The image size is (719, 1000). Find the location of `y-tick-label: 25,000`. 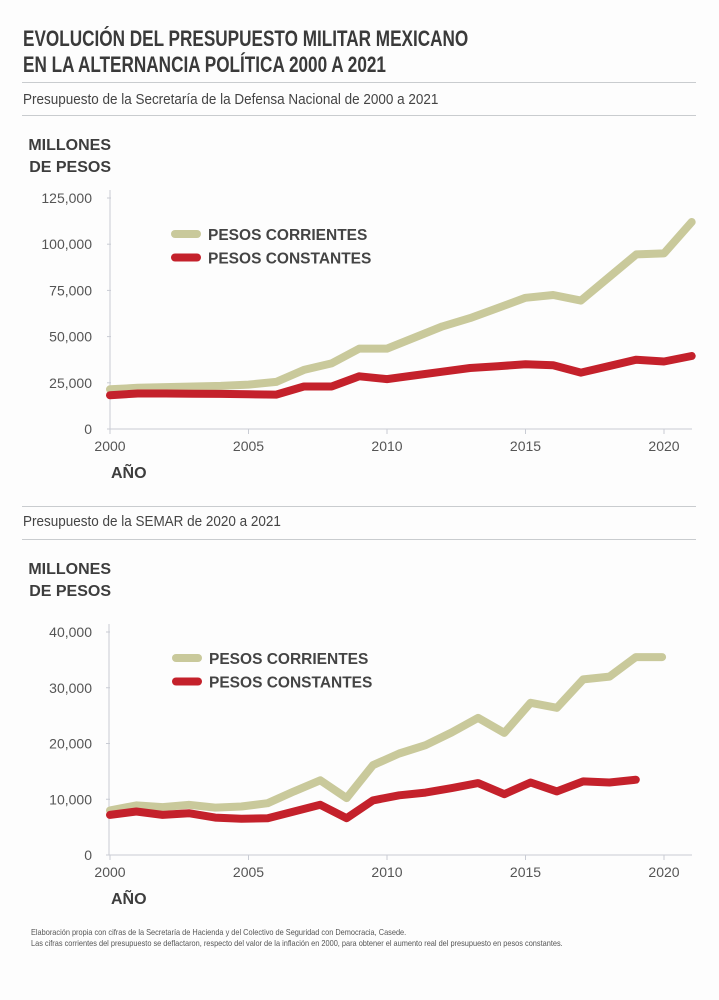

y-tick-label: 25,000 is located at coordinates (70, 383).